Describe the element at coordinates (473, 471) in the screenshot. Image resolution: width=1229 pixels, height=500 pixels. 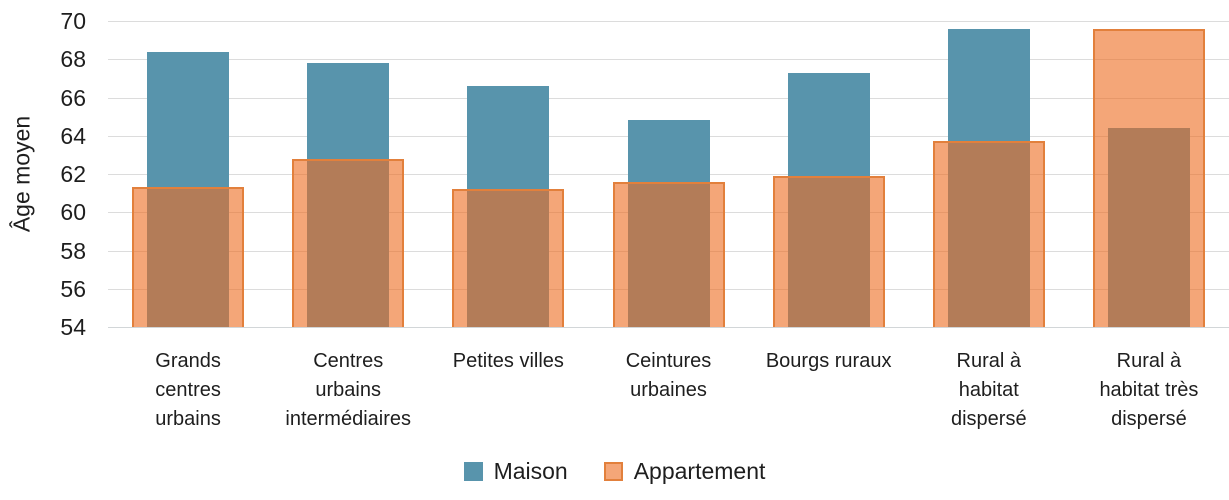
I see `legend-swatch-maison` at that location.